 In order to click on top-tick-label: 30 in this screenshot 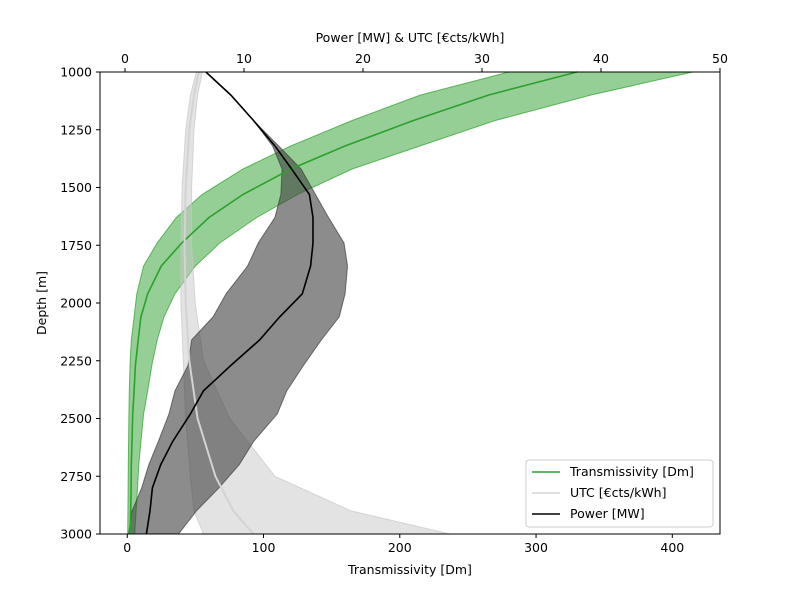, I will do `click(482, 58)`.